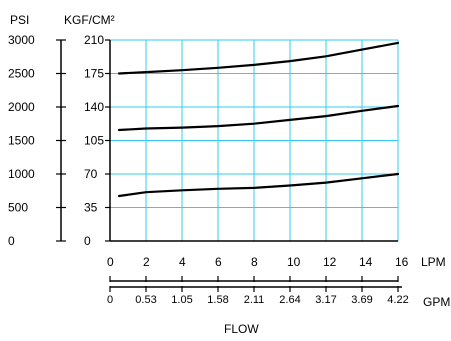  Describe the element at coordinates (181, 300) in the screenshot. I see `gpm-tick-label: 1.05` at that location.